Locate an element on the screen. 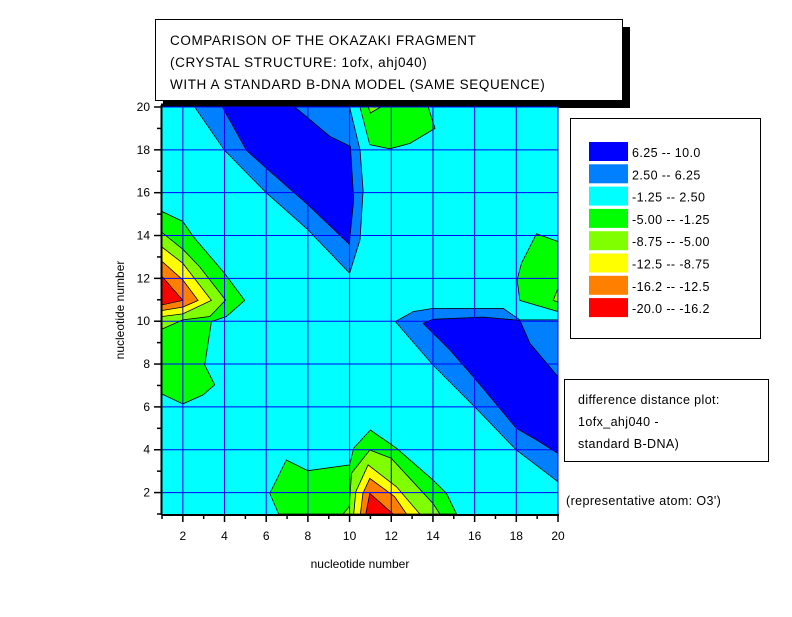  x-tick-label: 16 is located at coordinates (475, 536).